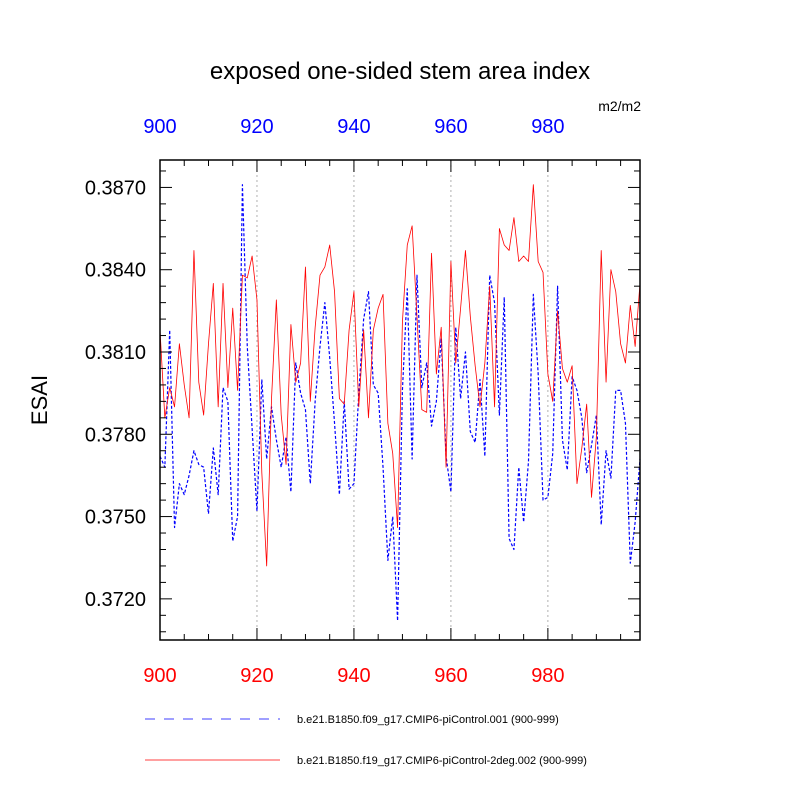 Image resolution: width=800 pixels, height=805 pixels. What do you see at coordinates (450, 676) in the screenshot?
I see `x-tick-label-bottom: 960` at bounding box center [450, 676].